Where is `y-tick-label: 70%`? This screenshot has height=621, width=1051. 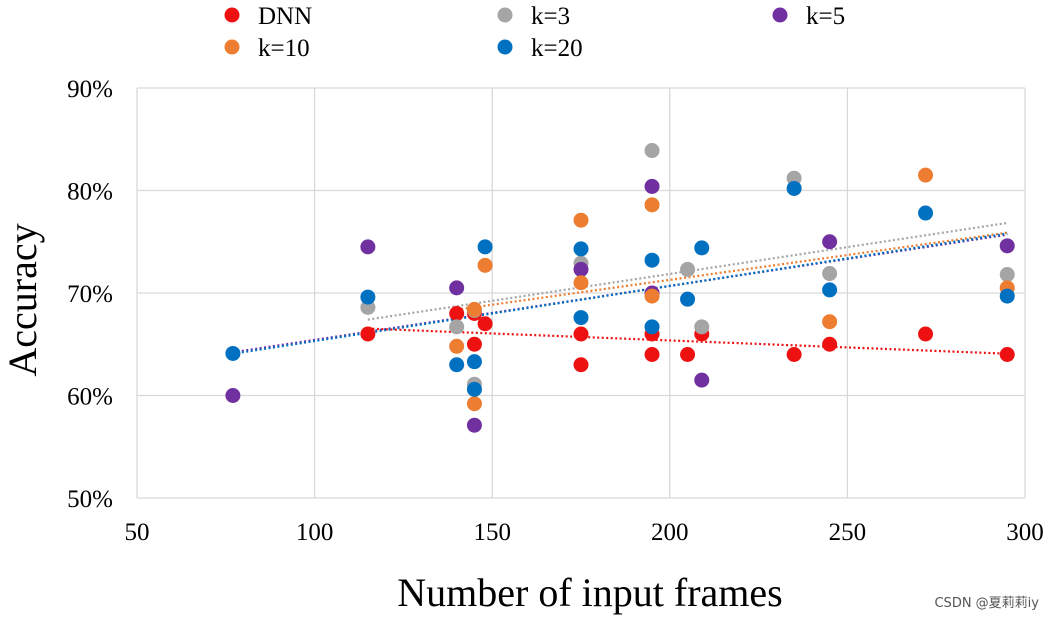
y-tick-label: 70% is located at coordinates (90, 294).